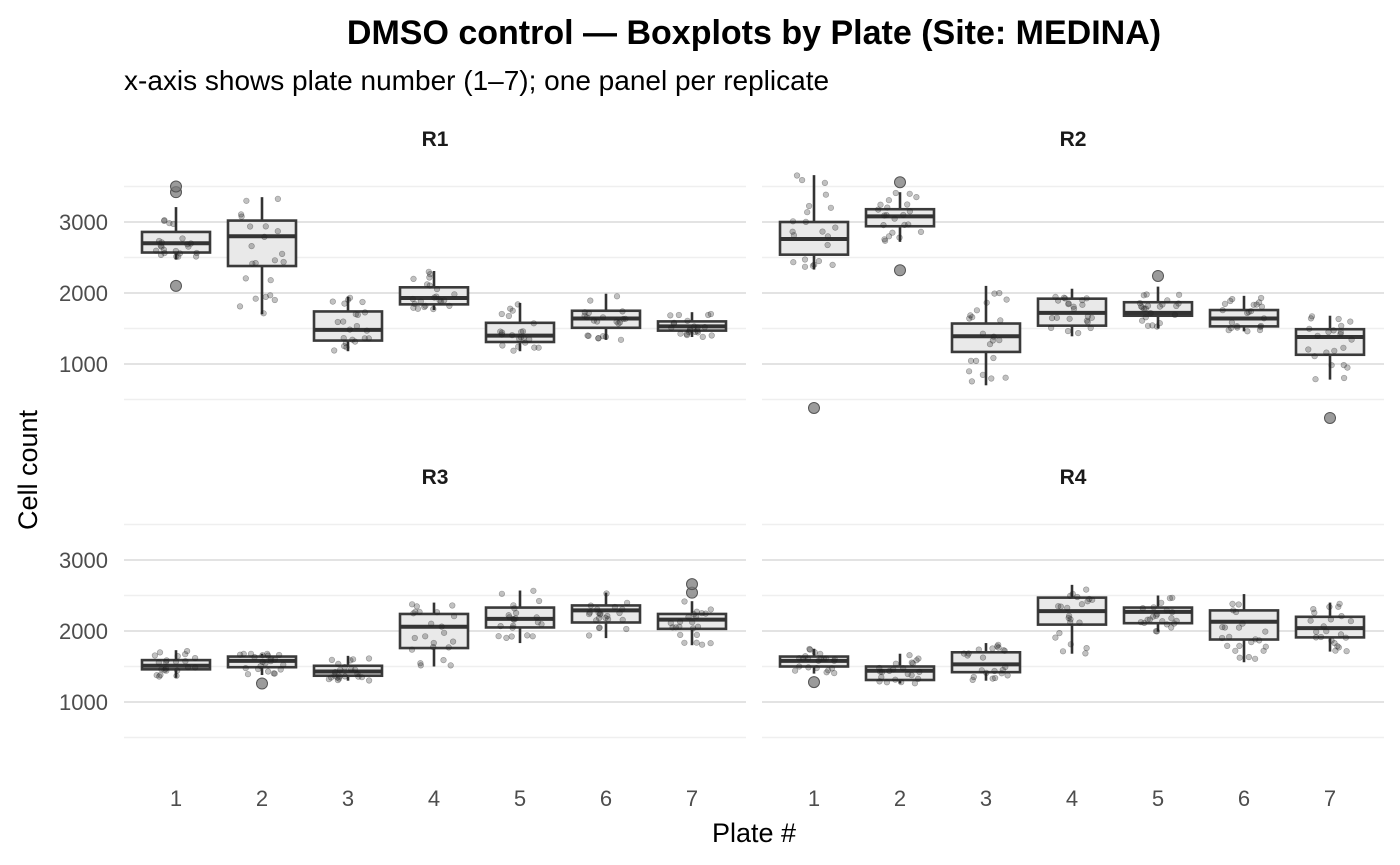 The image size is (1400, 865). I want to click on x-tick-label: 6, so click(606, 798).